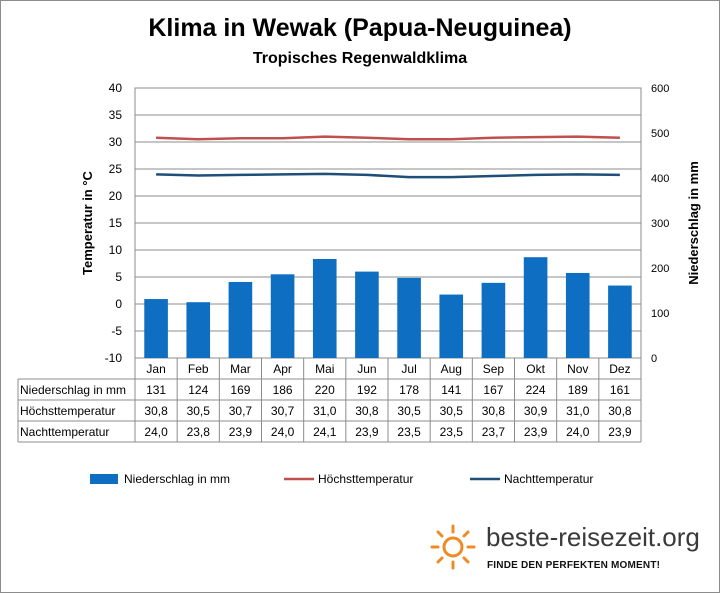 The image size is (720, 593). Describe the element at coordinates (282, 369) in the screenshot. I see `x-tick-label: Apr` at that location.